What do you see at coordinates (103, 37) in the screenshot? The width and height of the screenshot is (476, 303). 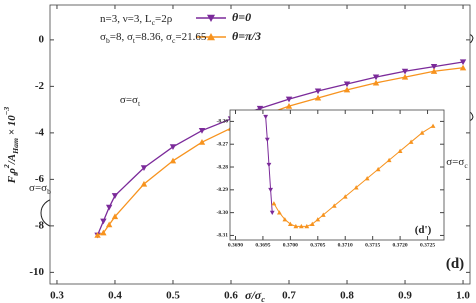 I see `text-part: σ` at bounding box center [103, 37].